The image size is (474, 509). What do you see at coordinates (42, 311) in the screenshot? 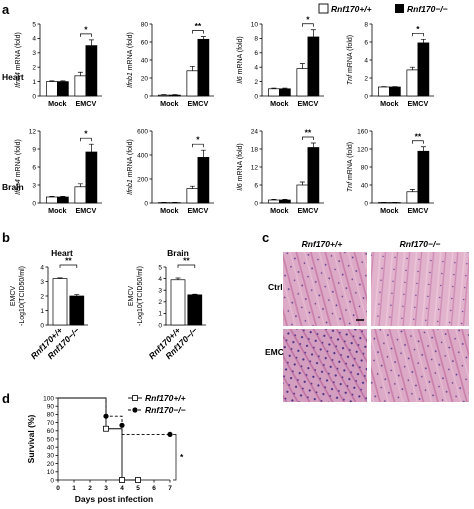
I see `b-heart-ytick-label-1: 1` at bounding box center [42, 311].